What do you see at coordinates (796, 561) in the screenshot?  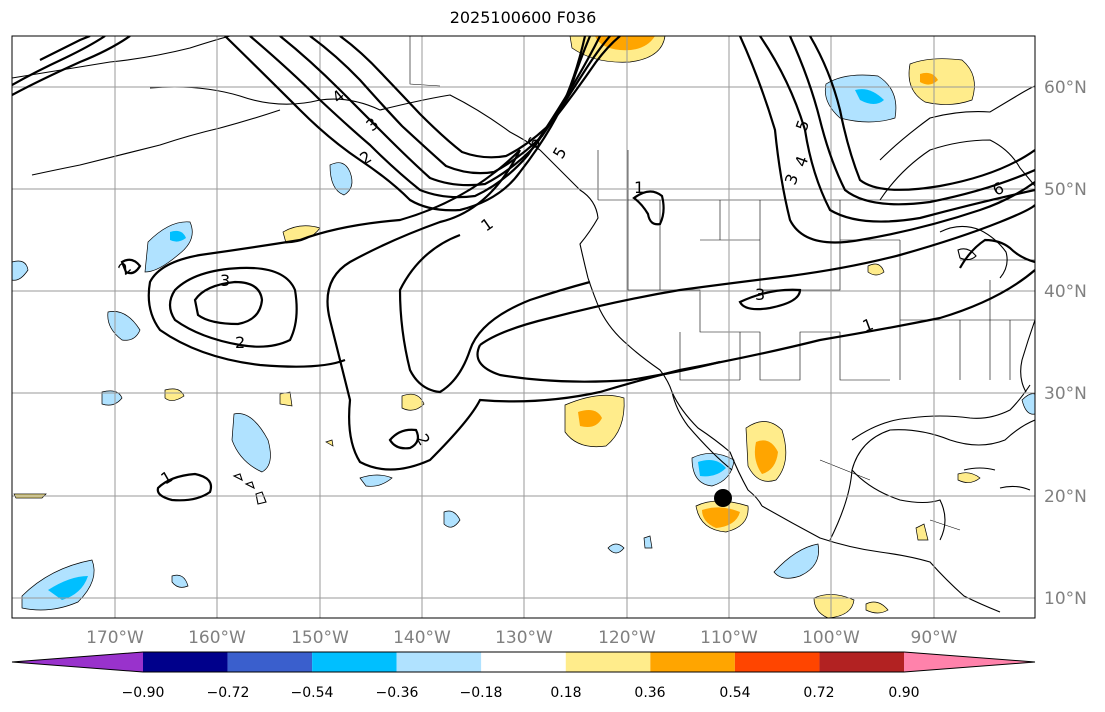 I see `negative-patch-central-america` at bounding box center [796, 561].